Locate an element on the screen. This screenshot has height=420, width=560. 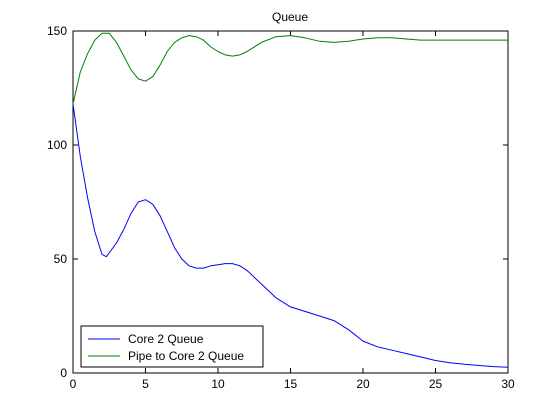
legend-label-pipe-to-core-2-queue: Pipe to Core 2 Queue is located at coordinates (186, 356).